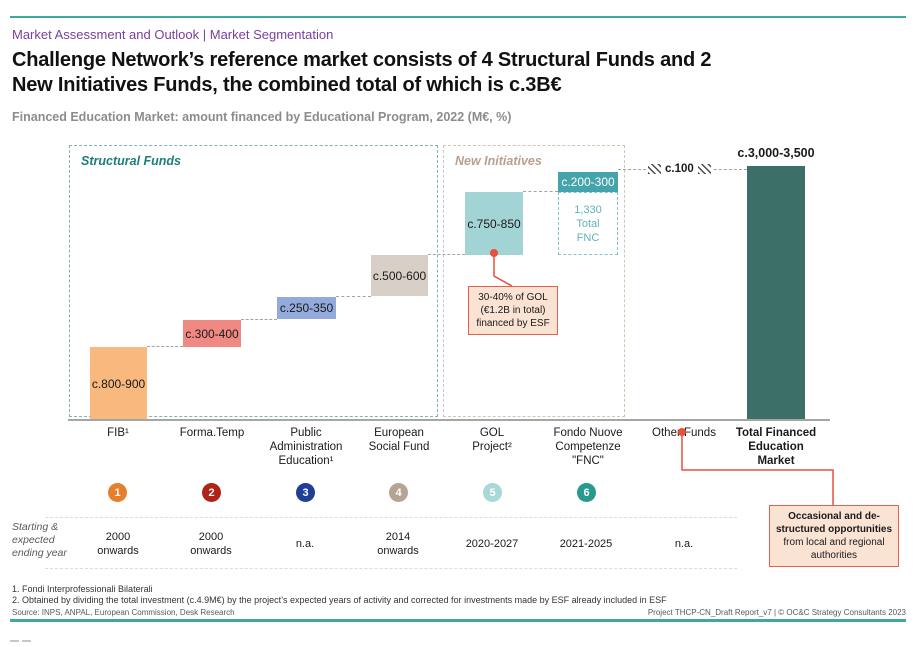  I want to click on marker-number: 1, so click(117, 492).